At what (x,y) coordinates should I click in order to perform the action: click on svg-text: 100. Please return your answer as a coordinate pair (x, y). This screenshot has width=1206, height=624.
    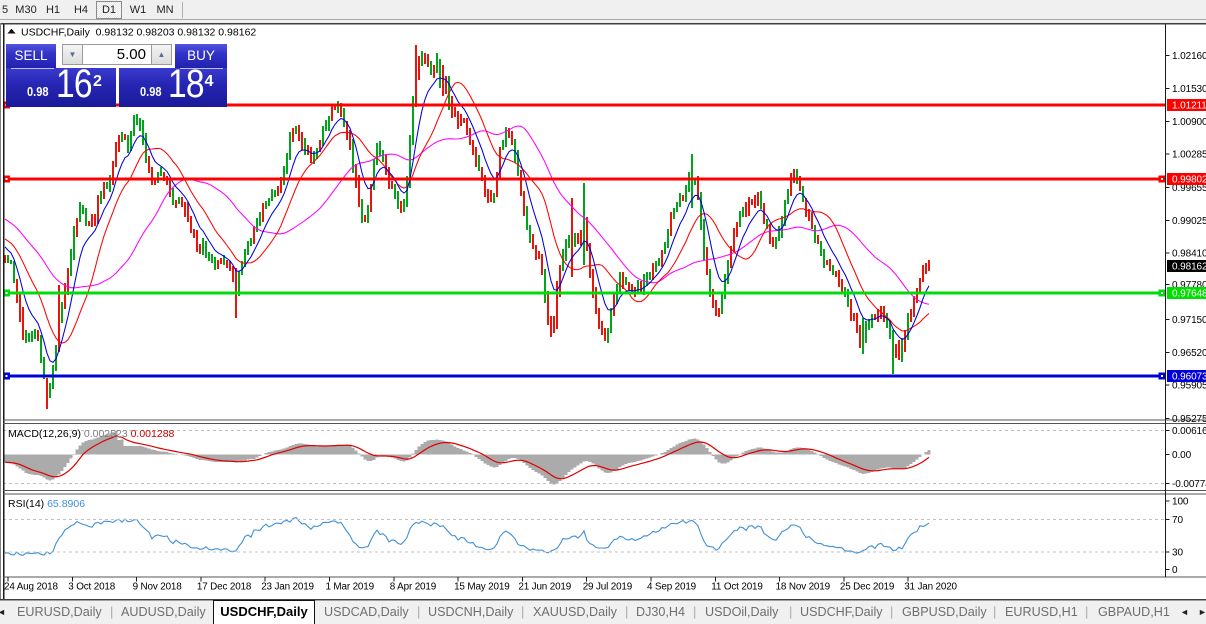
    Looking at the image, I should click on (1180, 502).